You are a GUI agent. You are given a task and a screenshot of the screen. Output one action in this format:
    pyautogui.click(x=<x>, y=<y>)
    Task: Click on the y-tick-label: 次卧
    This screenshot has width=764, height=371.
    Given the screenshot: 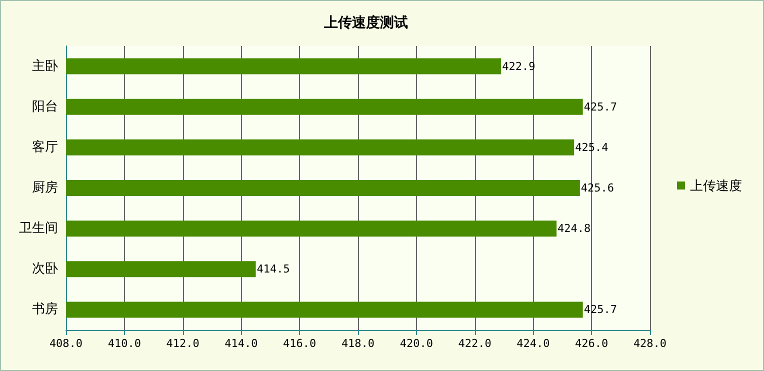 What is the action you would take?
    pyautogui.click(x=45, y=269)
    